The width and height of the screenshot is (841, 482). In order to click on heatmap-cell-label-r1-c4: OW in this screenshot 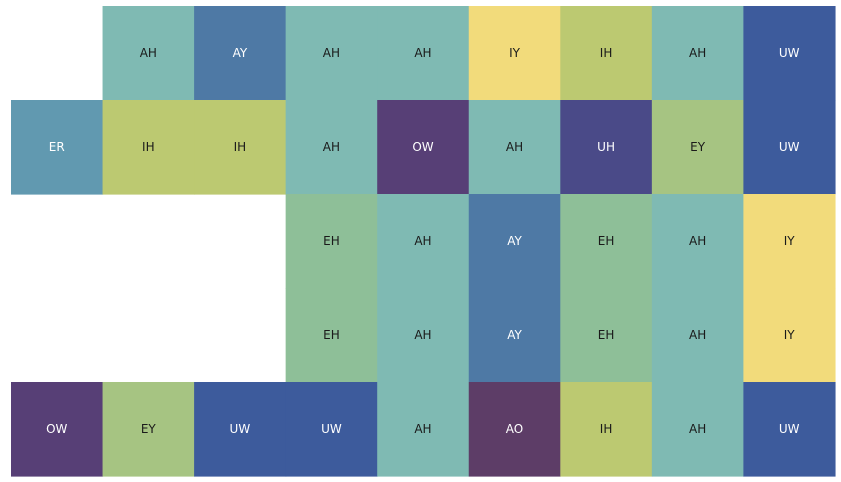, I will do `click(422, 147)`.